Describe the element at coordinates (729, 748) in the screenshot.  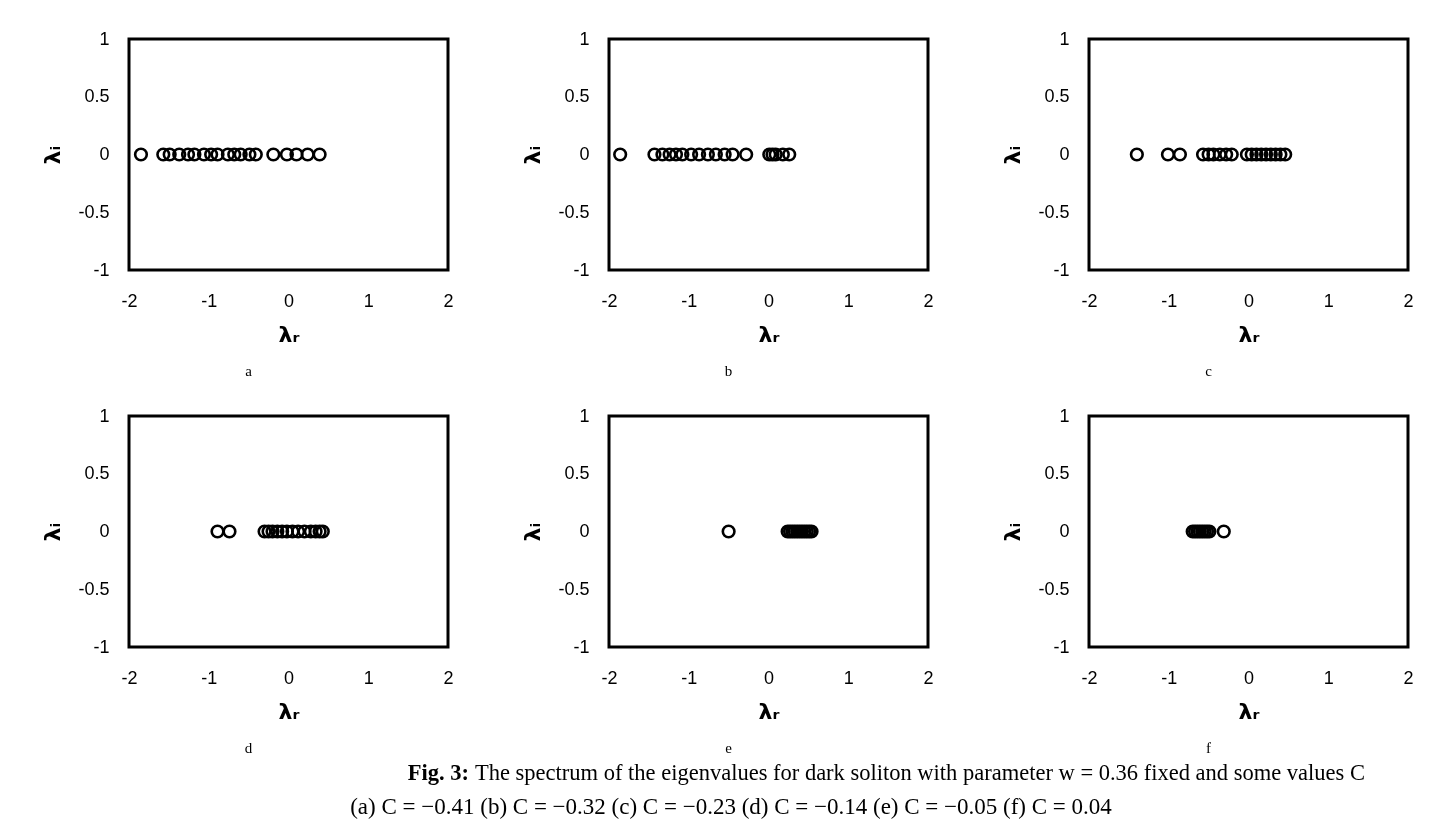
I see `text: e` at that location.